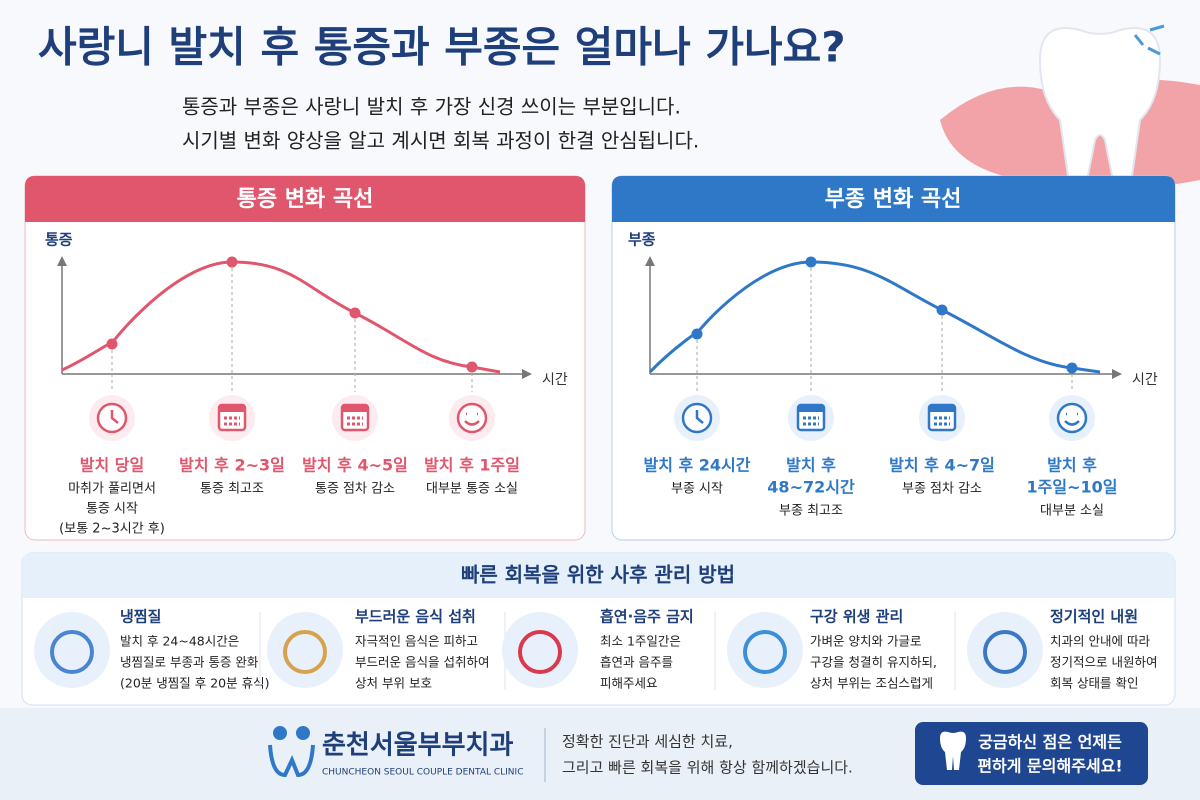 This screenshot has height=800, width=1200. Describe the element at coordinates (232, 489) in the screenshot. I see `stage-desc: 통증 최고조` at that location.